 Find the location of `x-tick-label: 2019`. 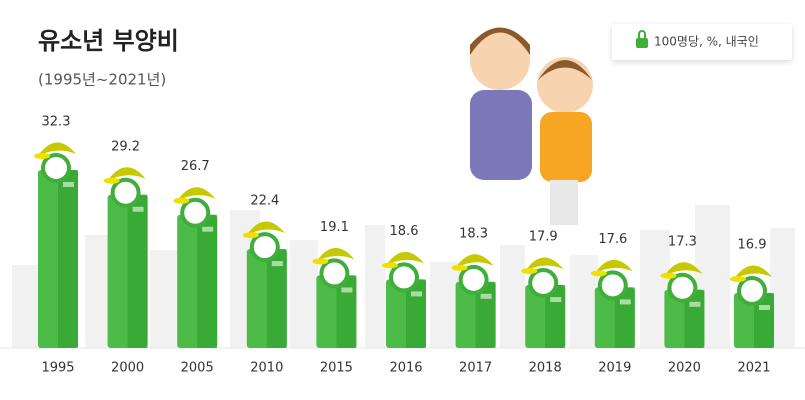

x-tick-label: 2019 is located at coordinates (614, 368).